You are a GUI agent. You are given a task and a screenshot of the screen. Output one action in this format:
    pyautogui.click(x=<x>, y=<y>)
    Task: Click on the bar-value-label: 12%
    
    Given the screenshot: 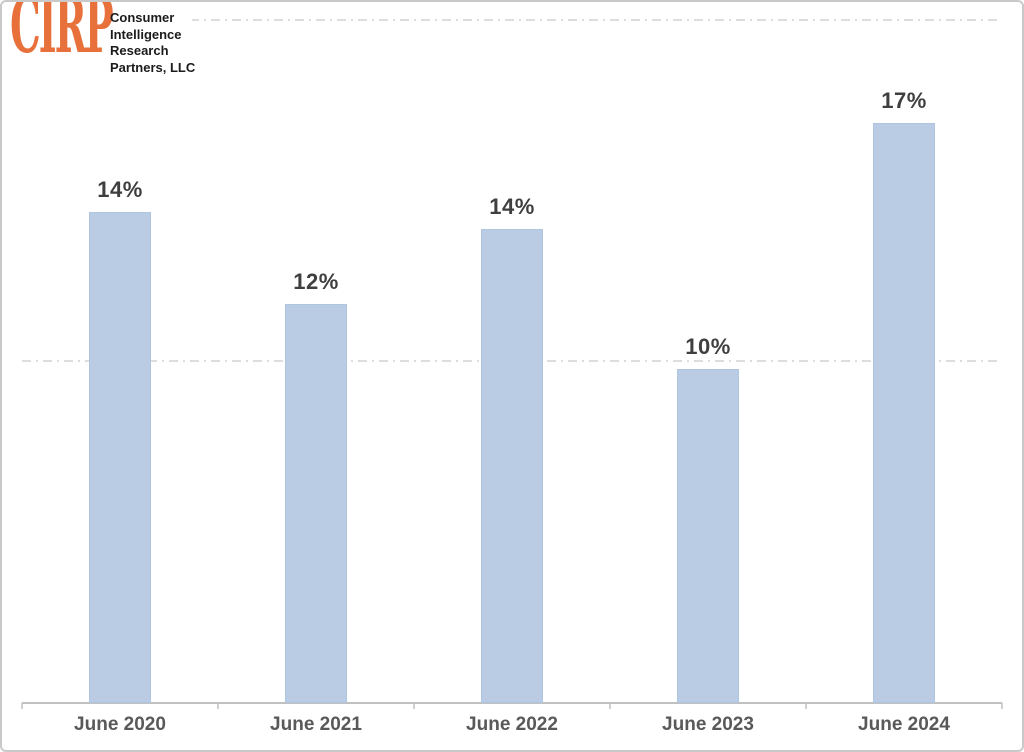 What is the action you would take?
    pyautogui.click(x=316, y=282)
    